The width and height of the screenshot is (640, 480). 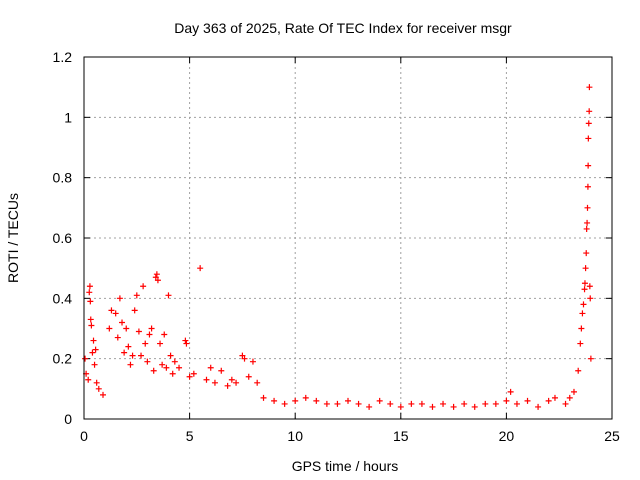 What do you see at coordinates (13, 238) in the screenshot?
I see `y-axis-label: ROTI / TECUs` at bounding box center [13, 238].